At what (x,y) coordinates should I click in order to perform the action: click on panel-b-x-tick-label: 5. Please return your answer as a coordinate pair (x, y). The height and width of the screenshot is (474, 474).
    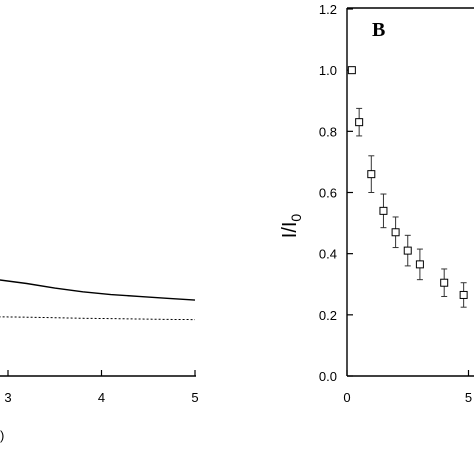
    Looking at the image, I should click on (468, 397).